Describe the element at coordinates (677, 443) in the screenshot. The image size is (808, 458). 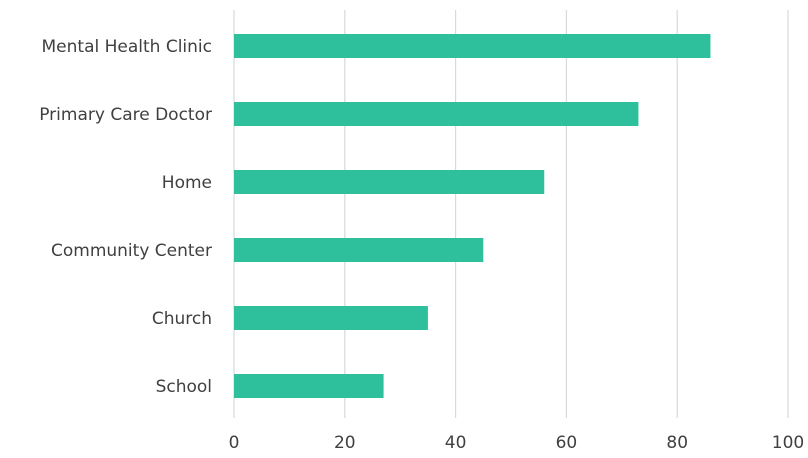
I see `x-tick-label-80: 80` at that location.